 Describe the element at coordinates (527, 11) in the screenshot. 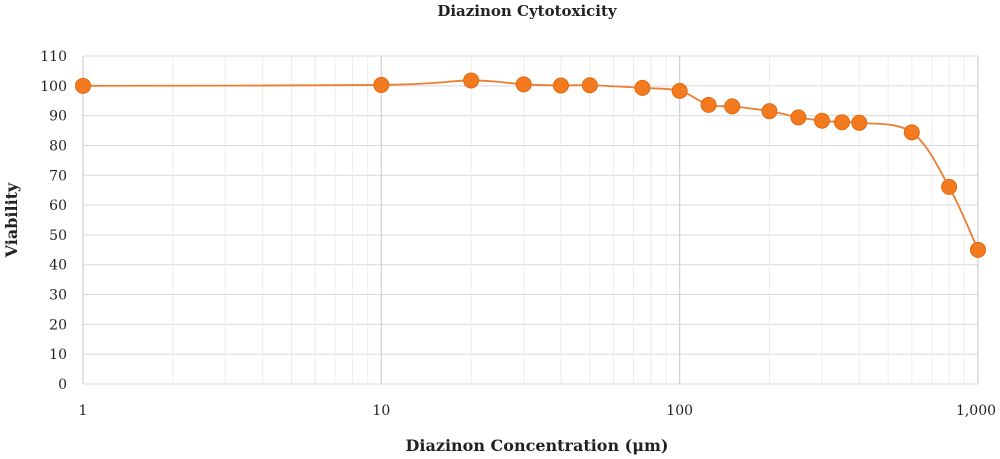

I see `chart-title: Diazinon Cytotoxicity` at that location.